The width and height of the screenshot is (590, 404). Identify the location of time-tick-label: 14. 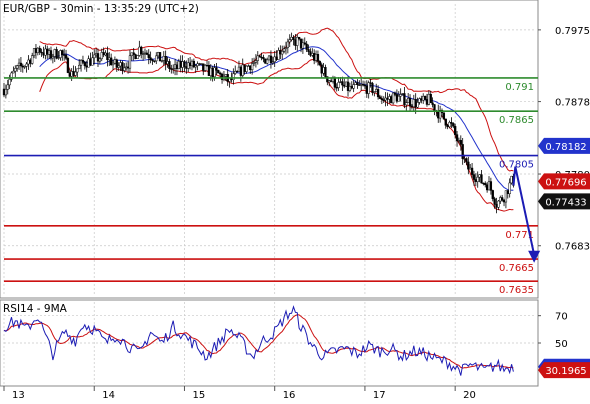
(108, 395).